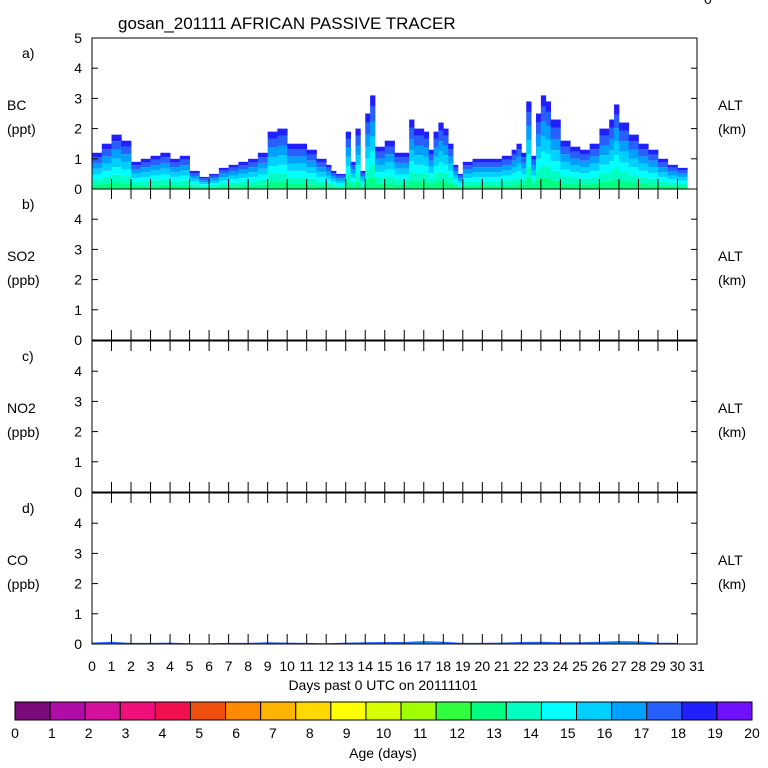 The image size is (768, 768). Describe the element at coordinates (131, 666) in the screenshot. I see `x-tick-label: 2` at that location.